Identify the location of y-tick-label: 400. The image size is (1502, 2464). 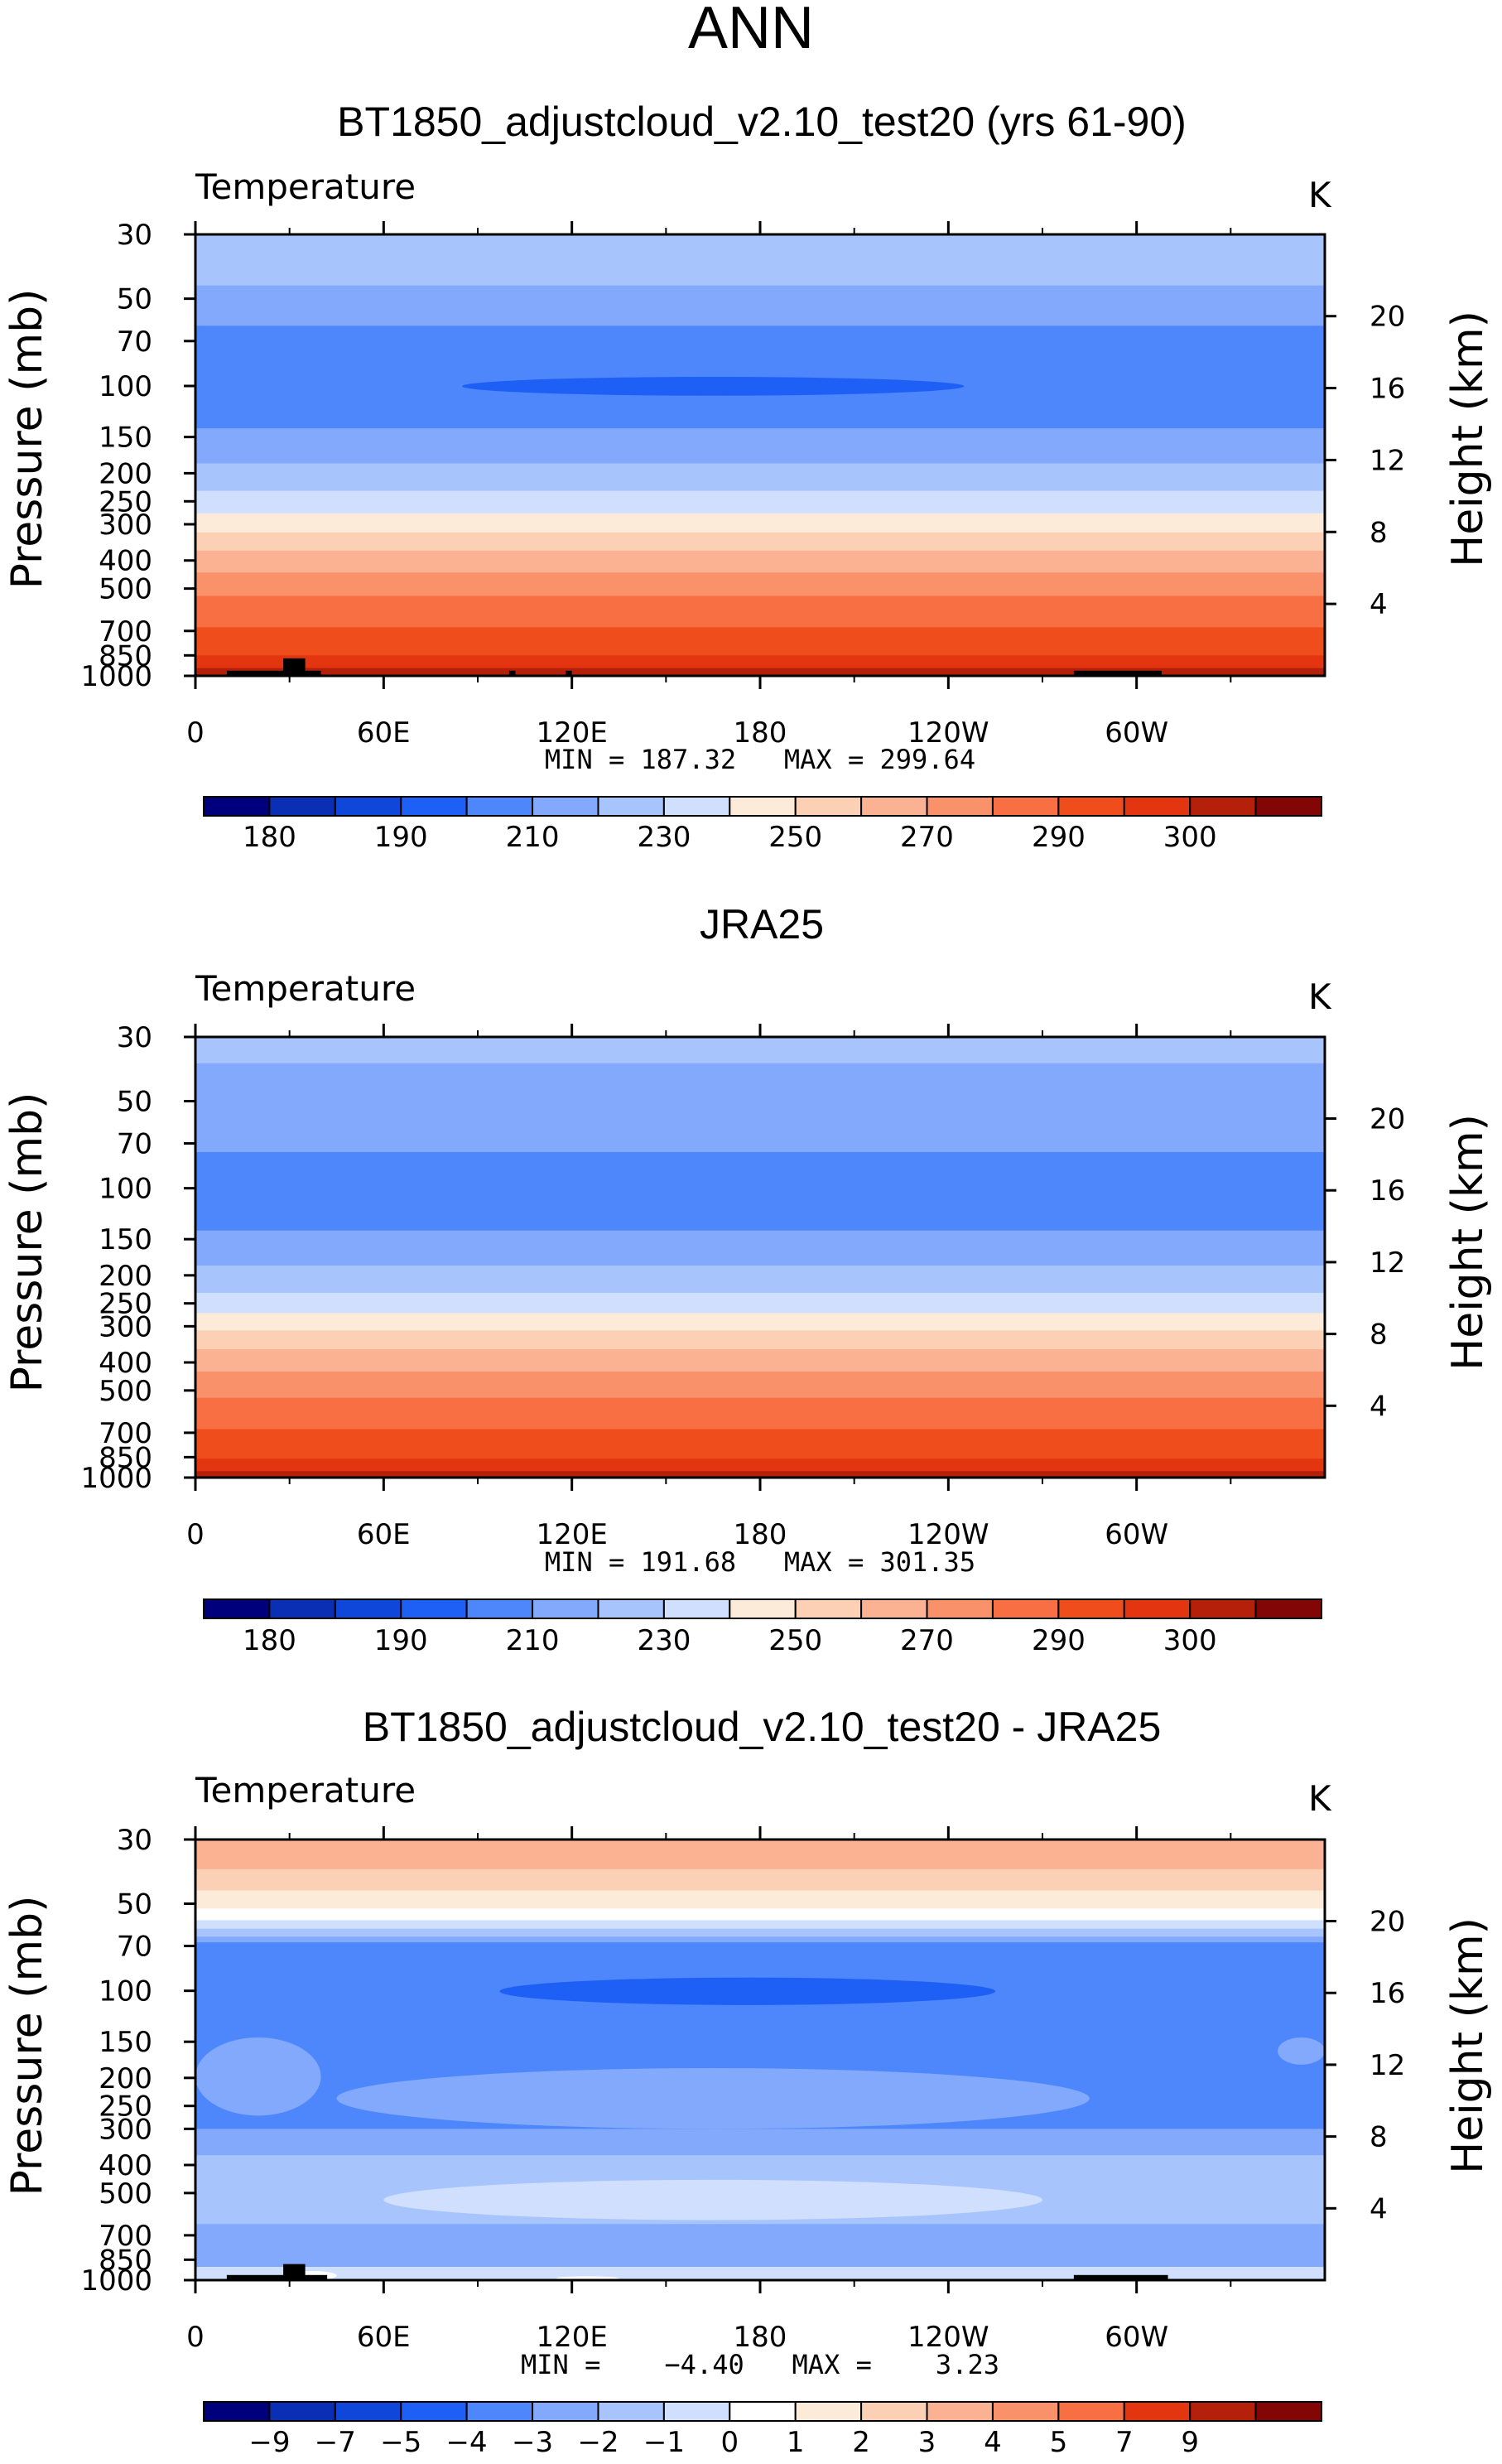
(125, 561).